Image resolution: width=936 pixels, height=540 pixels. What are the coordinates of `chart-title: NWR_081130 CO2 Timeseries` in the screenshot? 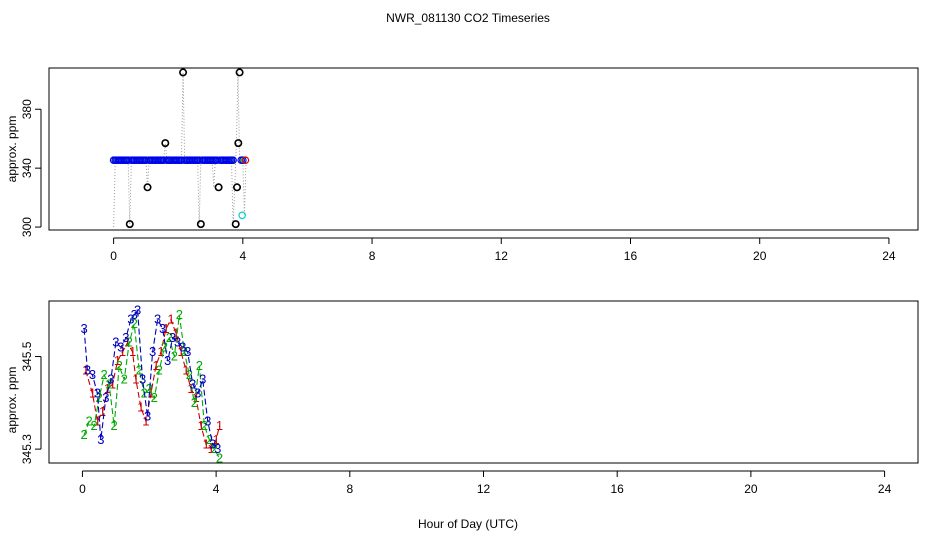 It's located at (468, 18).